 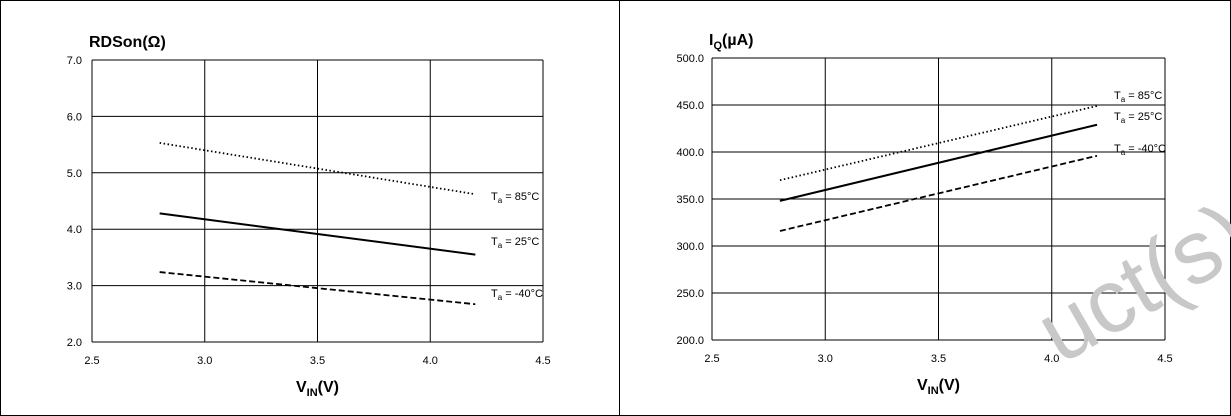 I want to click on y-tick-label: 200.0, so click(x=690, y=341).